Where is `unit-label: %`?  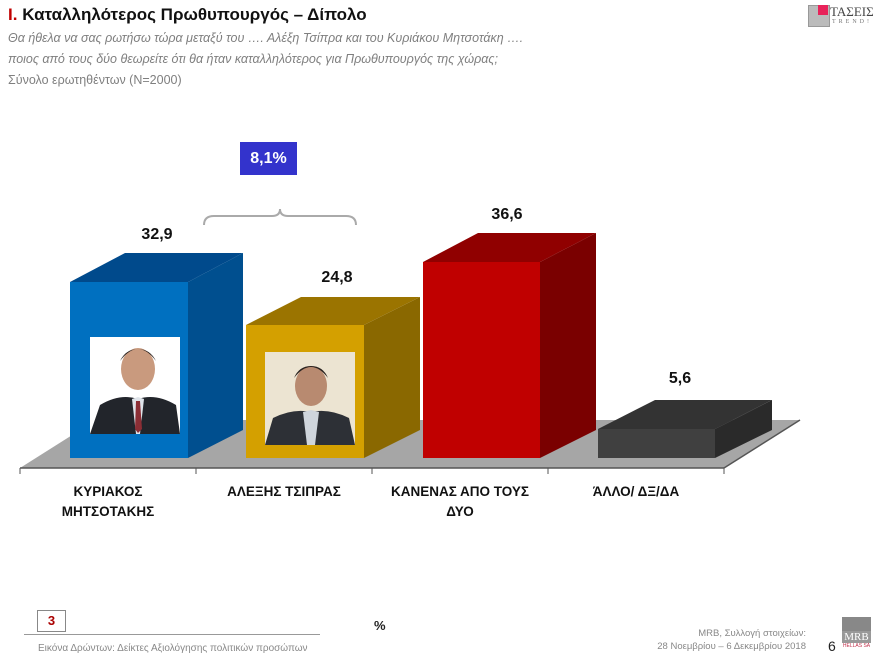
unit-label: % is located at coordinates (380, 625).